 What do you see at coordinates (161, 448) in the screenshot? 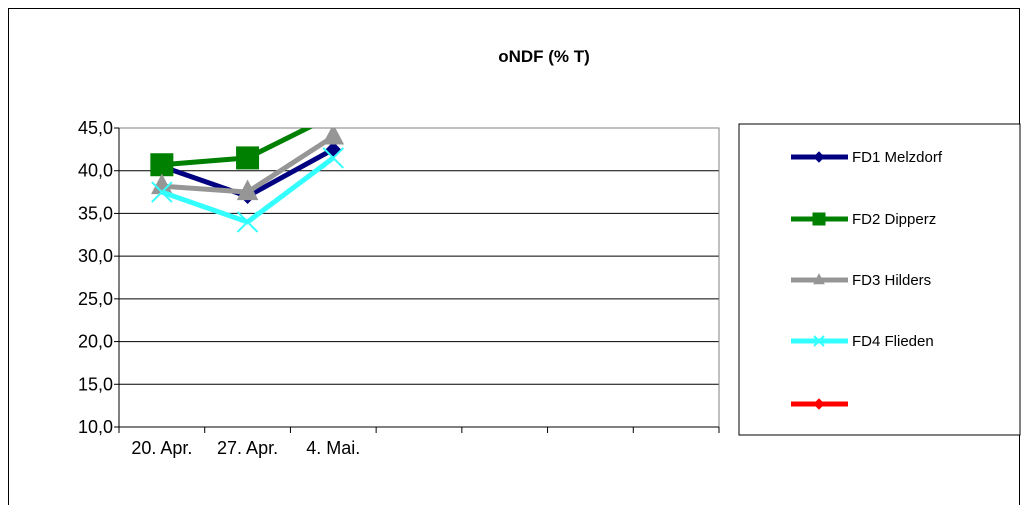
I see `x-tick-label: 20. Apr.` at bounding box center [161, 448].